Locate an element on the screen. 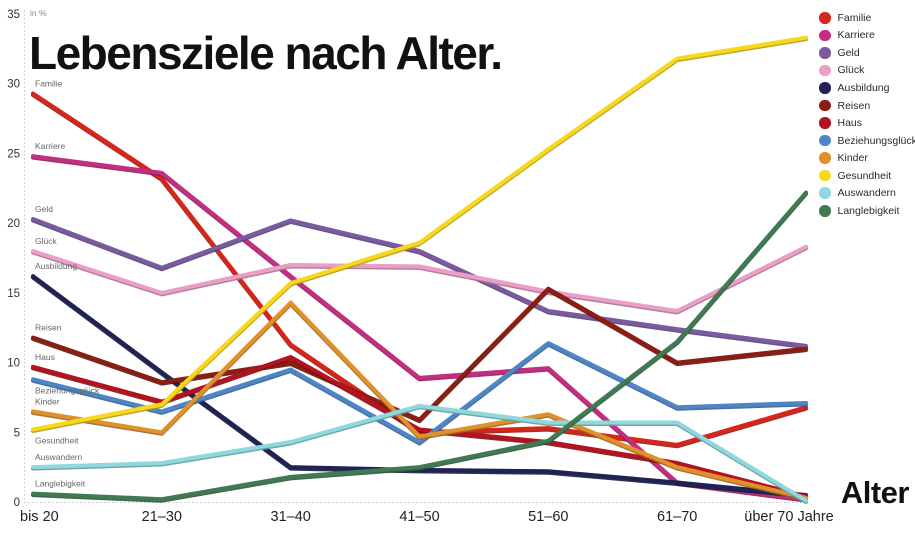 The height and width of the screenshot is (533, 915). series-start-label: Glück is located at coordinates (46, 241).